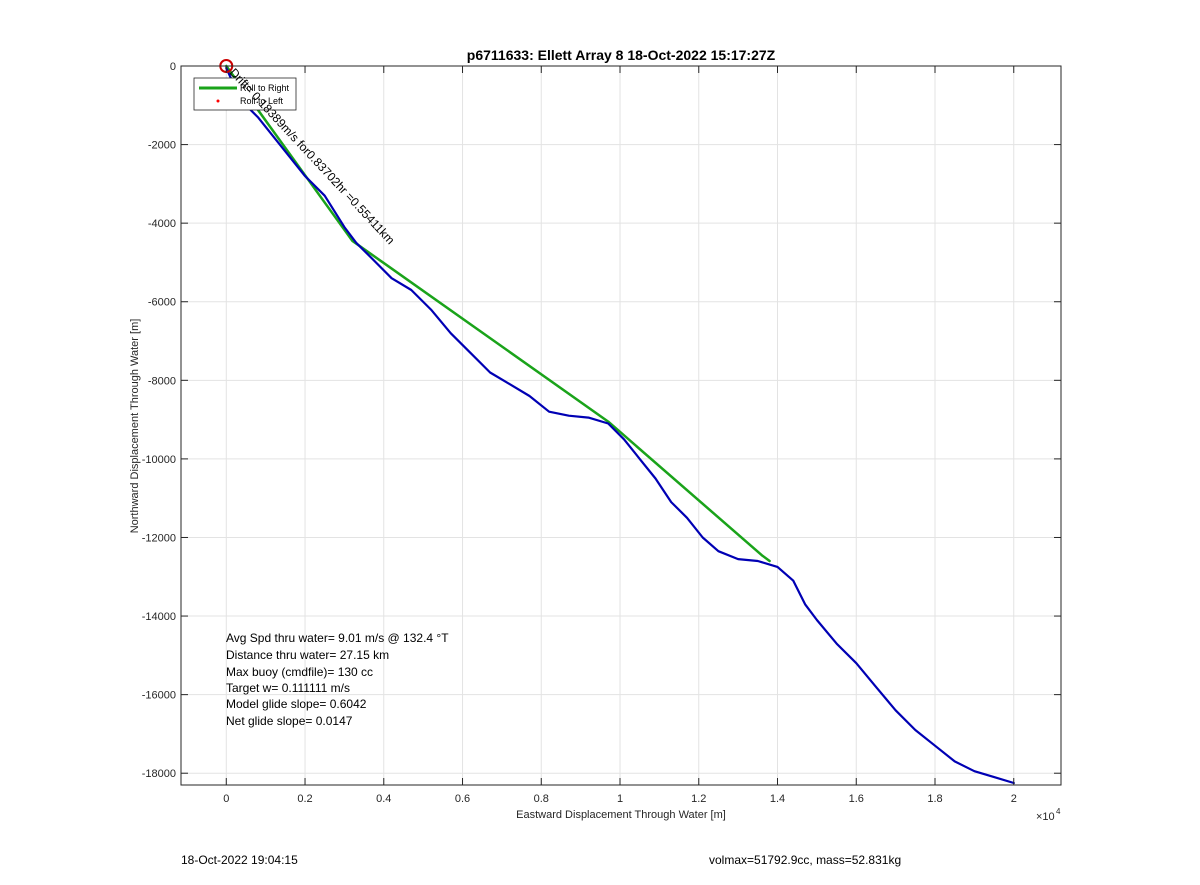 The width and height of the screenshot is (1200, 885). I want to click on x-exponent-power: 4, so click(1058, 811).